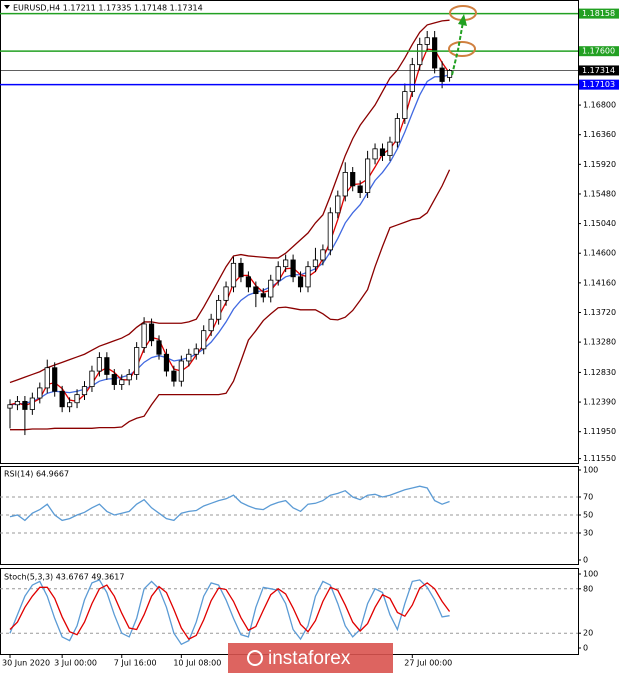 The width and height of the screenshot is (620, 673). I want to click on x-tick-label: 10 Jul 08:00, so click(197, 663).